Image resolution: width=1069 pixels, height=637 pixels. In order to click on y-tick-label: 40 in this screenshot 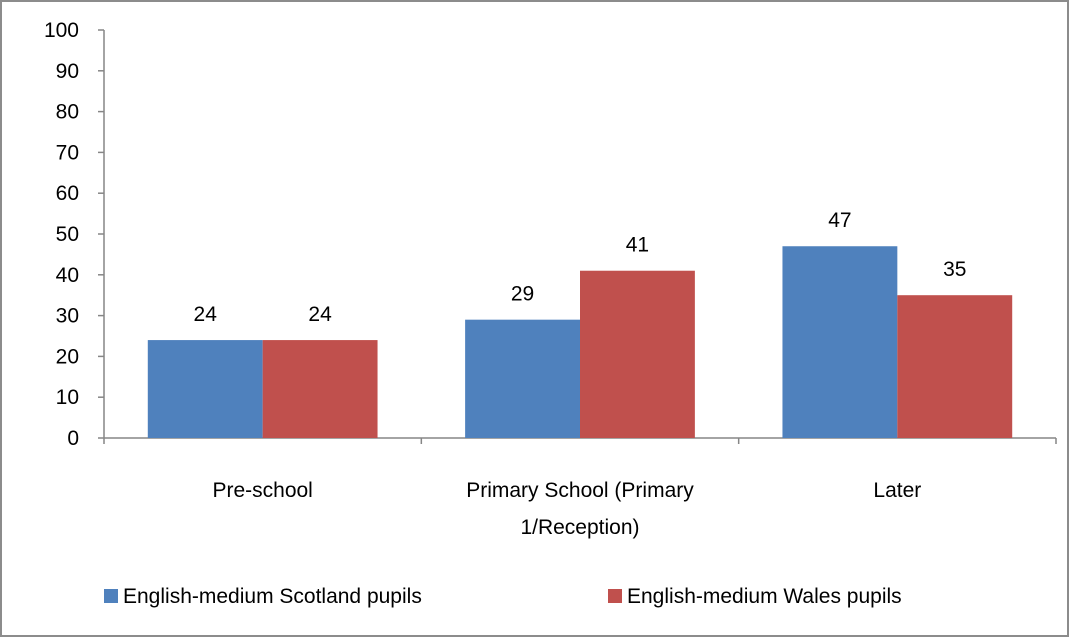, I will do `click(67, 275)`.